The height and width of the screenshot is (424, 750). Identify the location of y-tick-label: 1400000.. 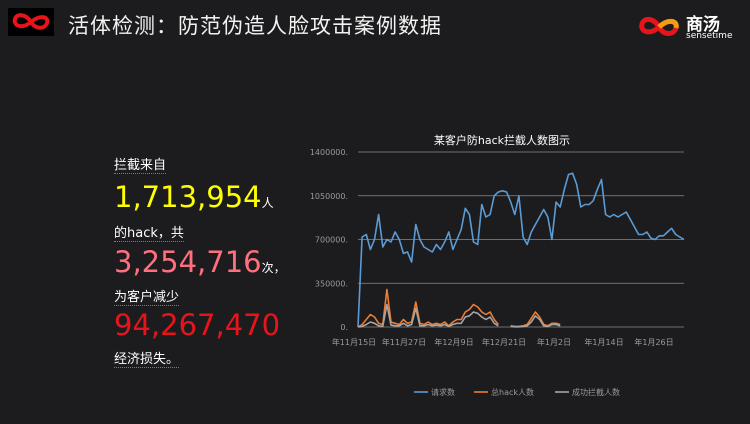
(329, 152).